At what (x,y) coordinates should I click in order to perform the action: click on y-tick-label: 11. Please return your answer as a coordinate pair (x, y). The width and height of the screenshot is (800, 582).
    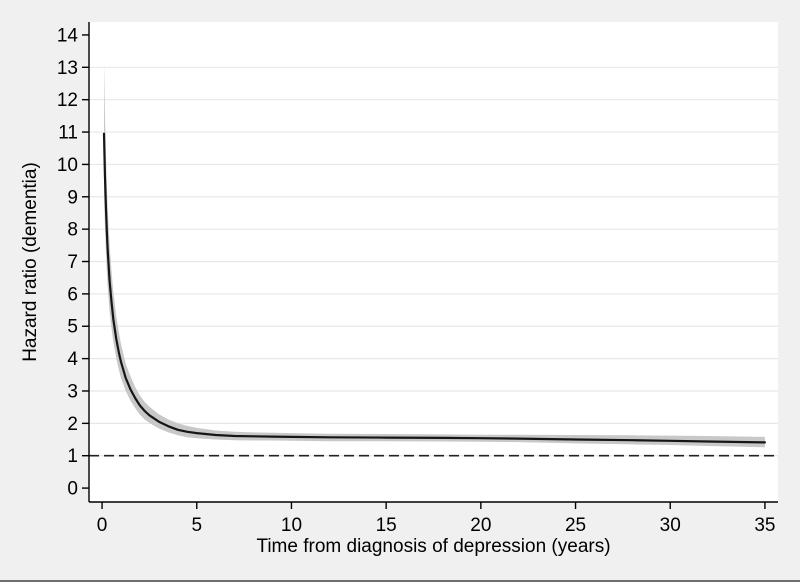
    Looking at the image, I should click on (68, 133).